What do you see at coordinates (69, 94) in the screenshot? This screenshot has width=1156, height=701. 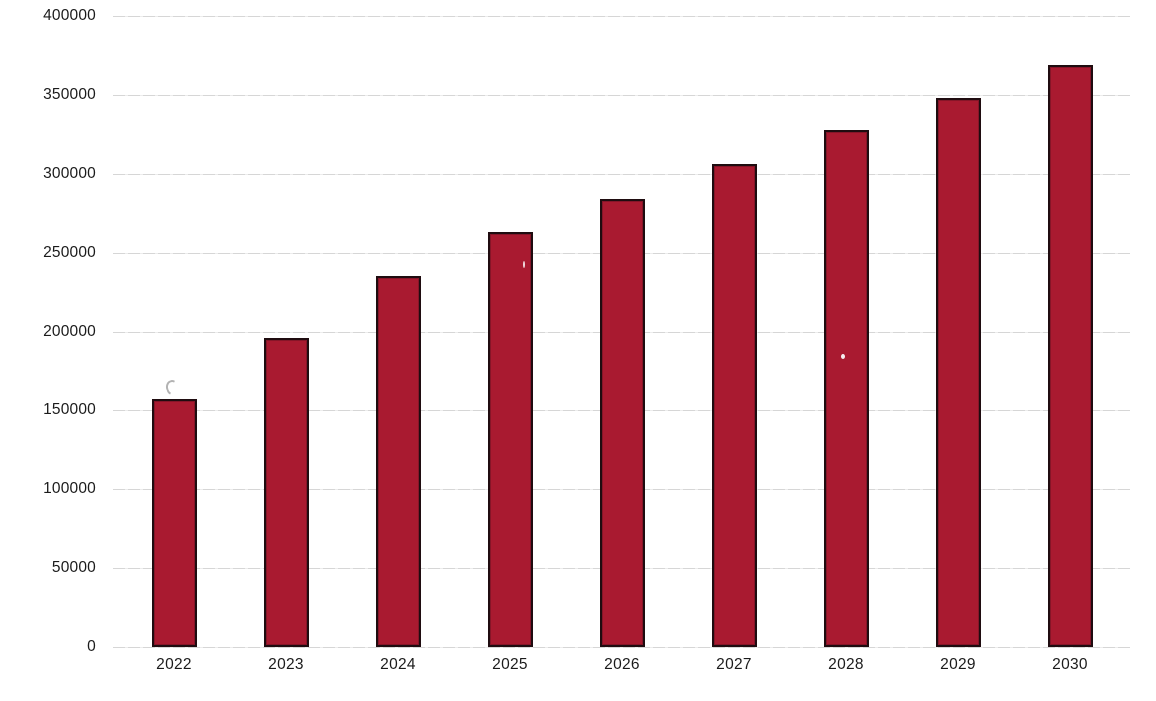 I see `y-tick-label-350000: 350000` at bounding box center [69, 94].